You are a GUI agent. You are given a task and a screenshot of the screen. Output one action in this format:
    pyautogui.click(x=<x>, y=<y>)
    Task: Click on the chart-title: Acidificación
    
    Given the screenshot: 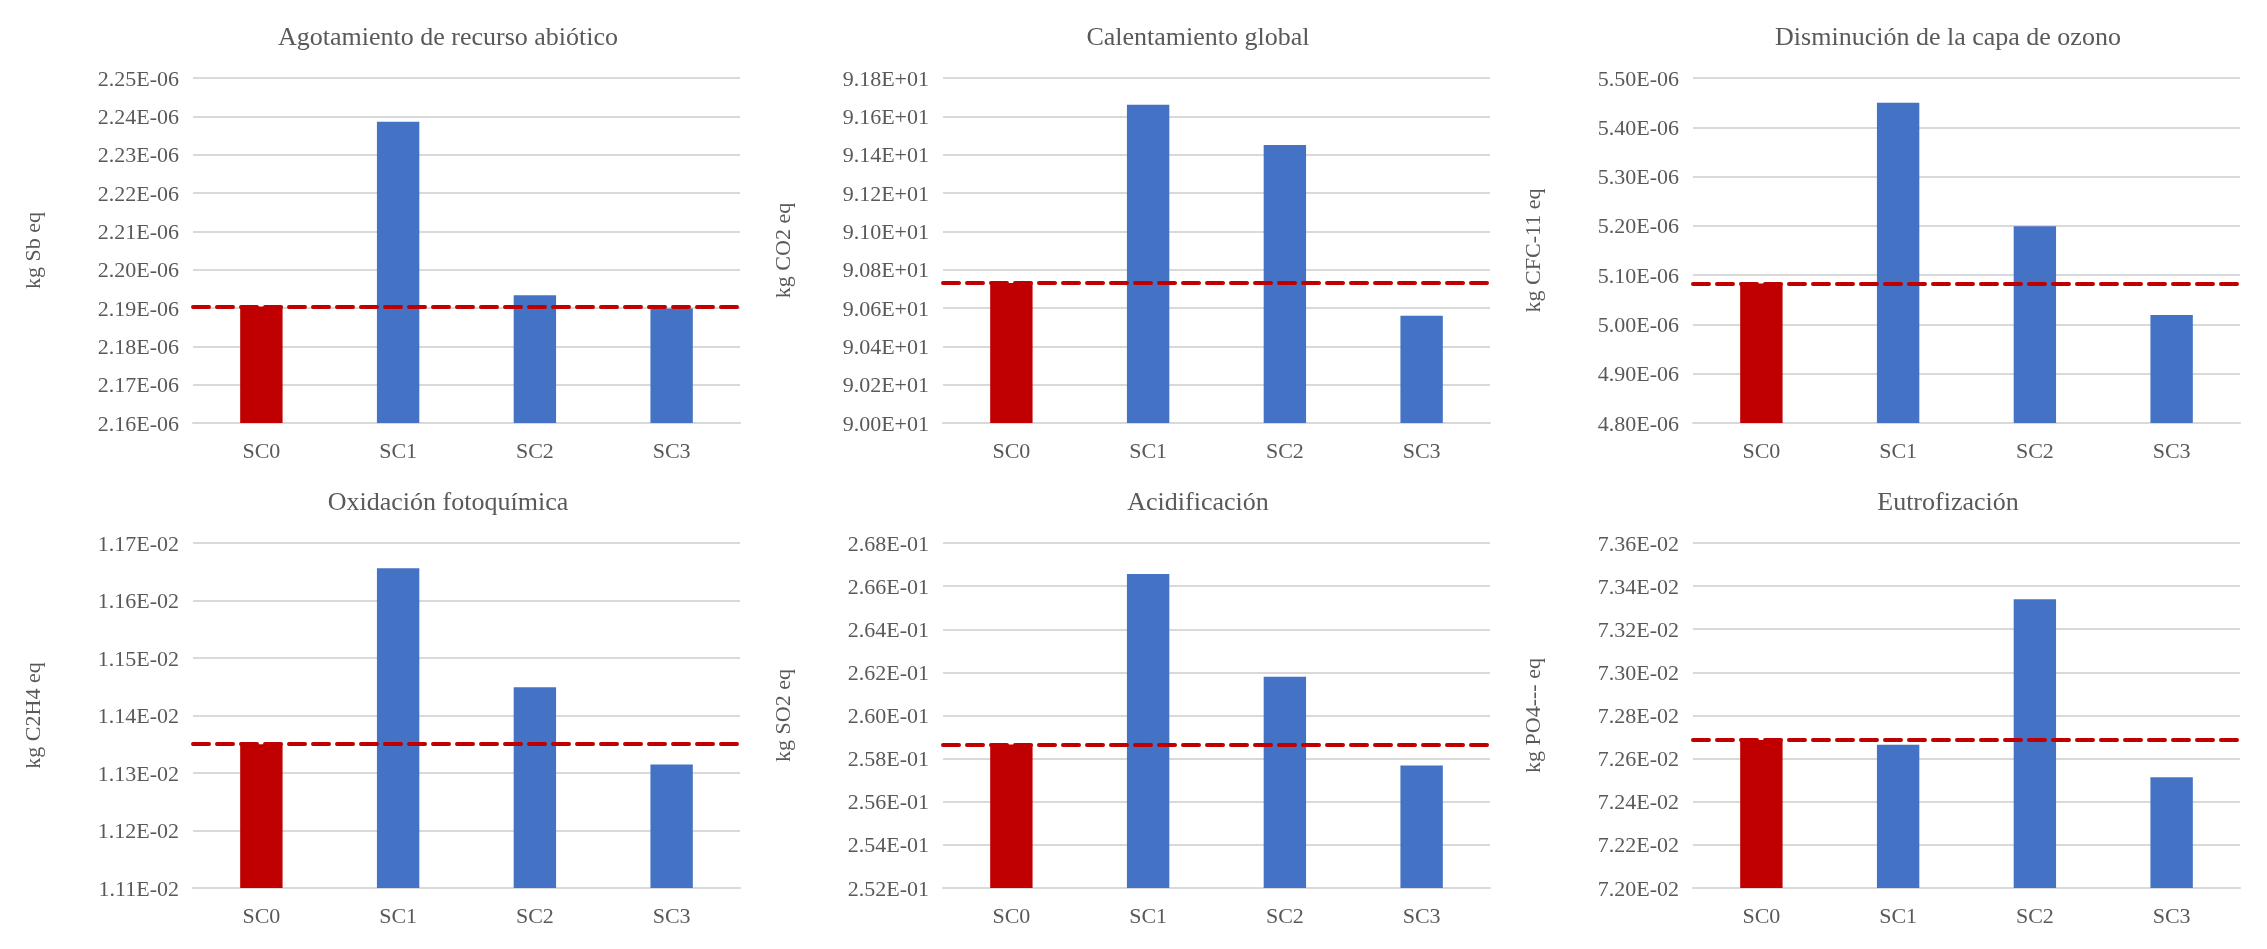 What is the action you would take?
    pyautogui.click(x=1198, y=501)
    